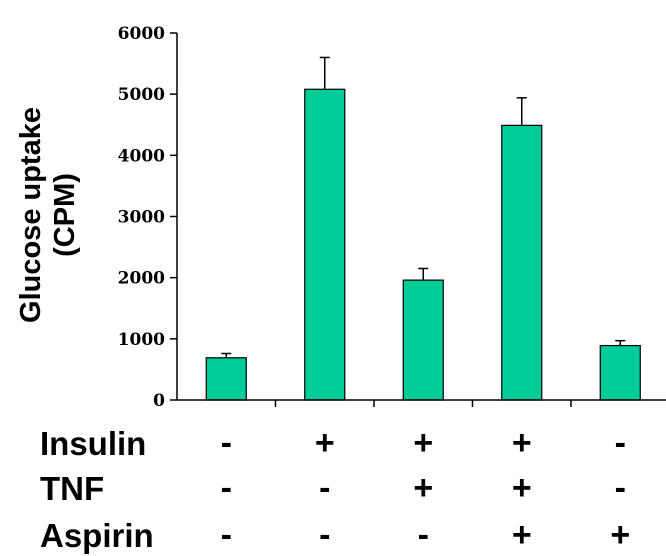 This screenshot has width=666, height=556. What do you see at coordinates (141, 95) in the screenshot?
I see `y-tick-label: 5000` at bounding box center [141, 95].